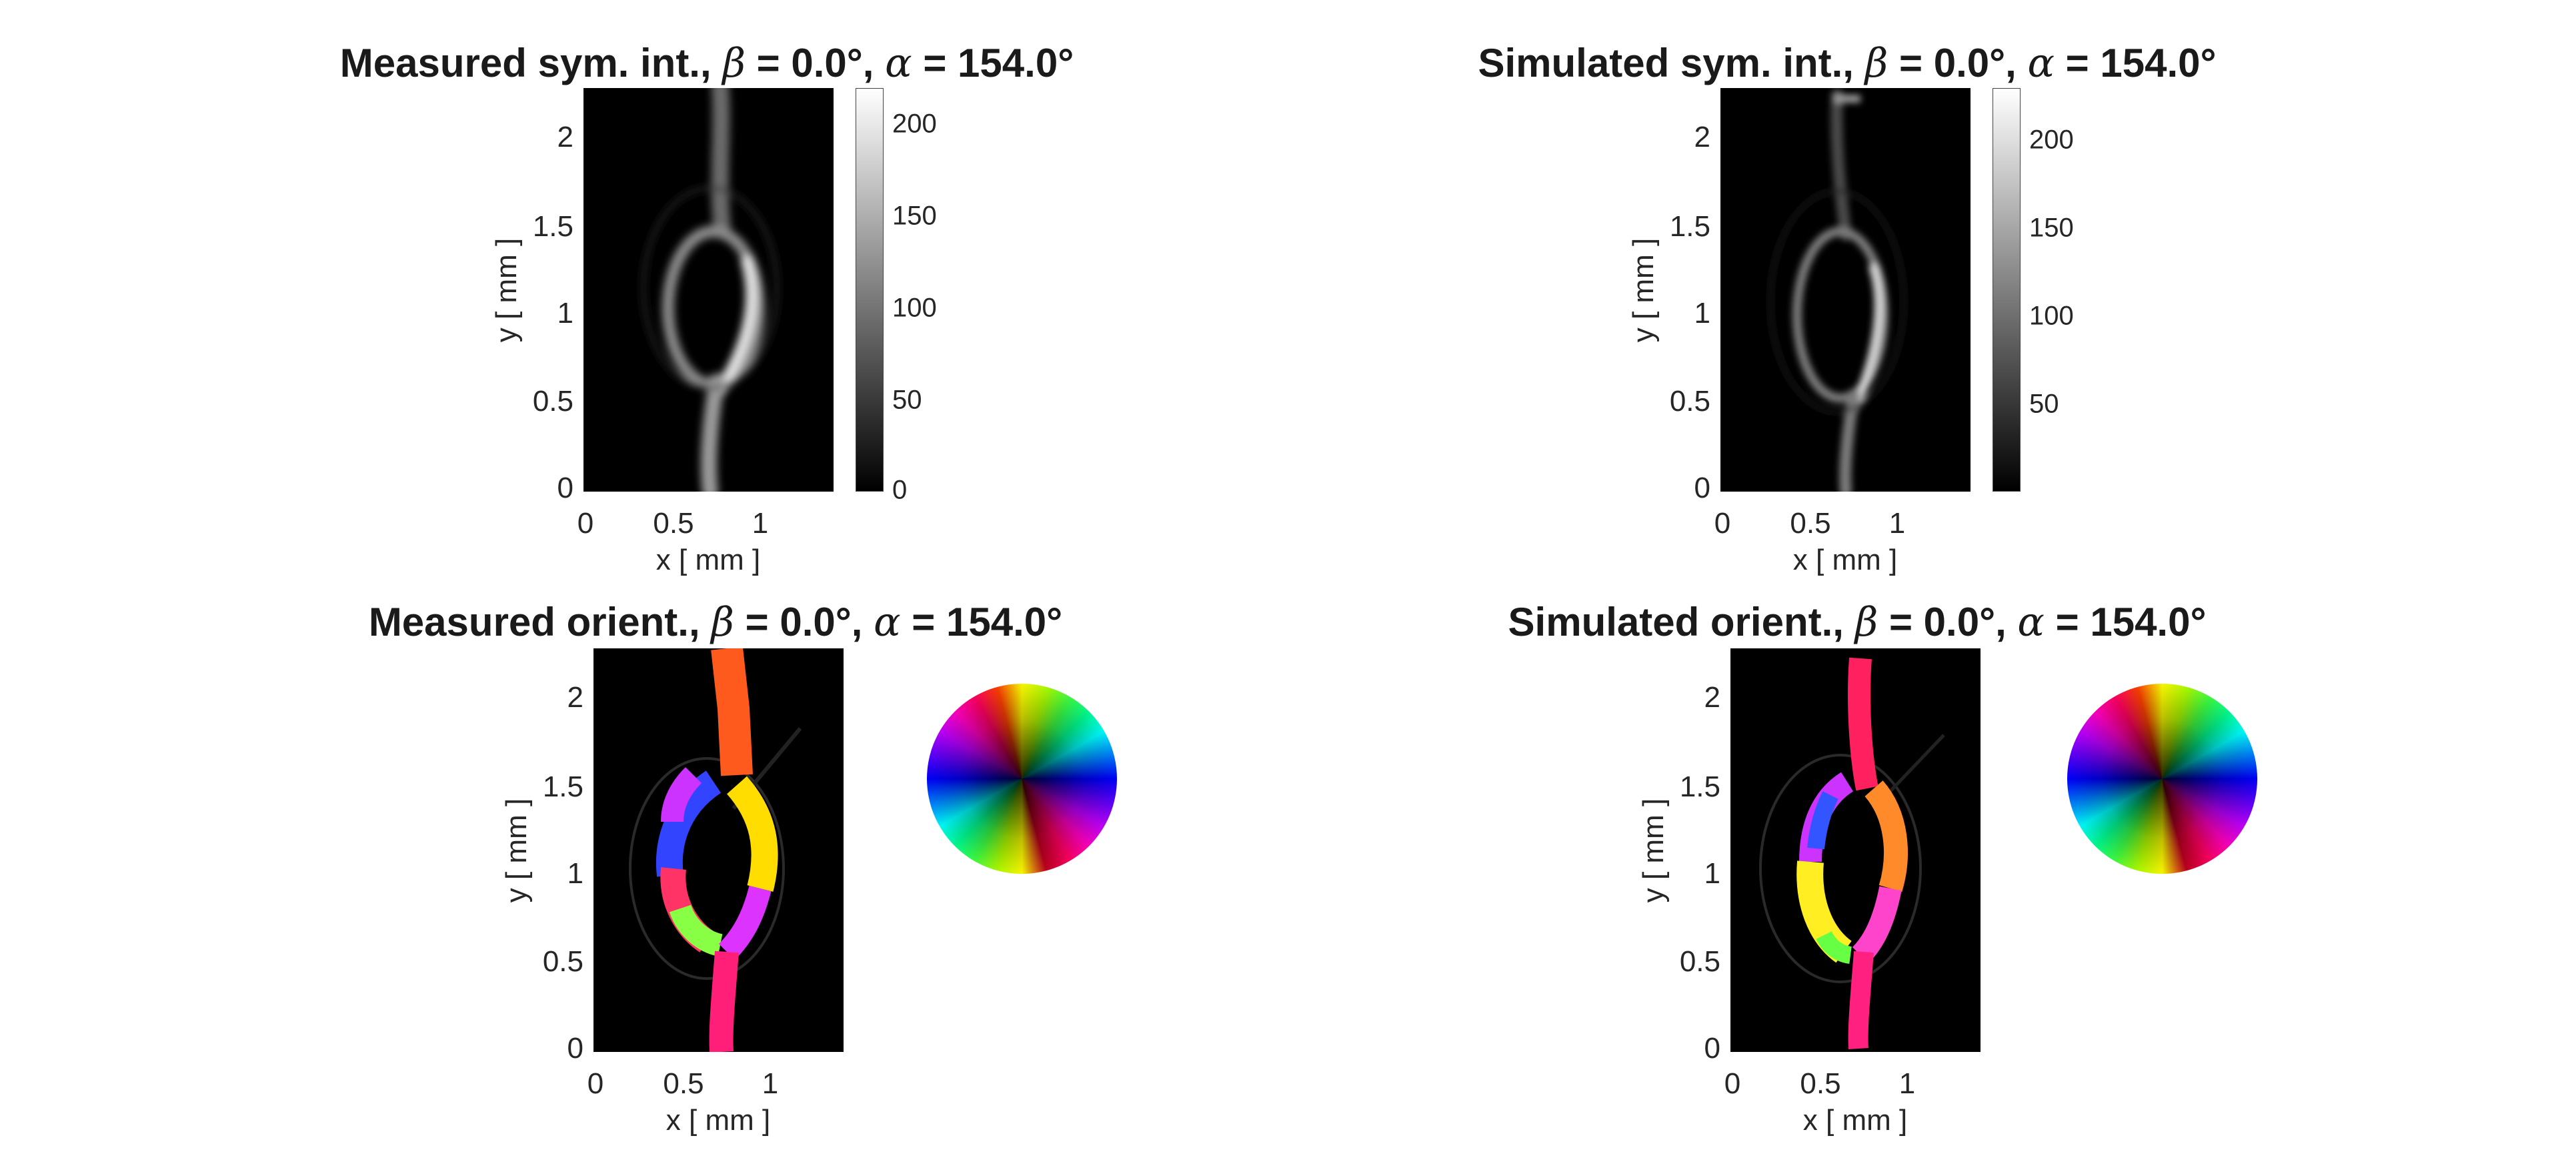  What do you see at coordinates (1855, 850) in the screenshot?
I see `simulated-orientation-map` at bounding box center [1855, 850].